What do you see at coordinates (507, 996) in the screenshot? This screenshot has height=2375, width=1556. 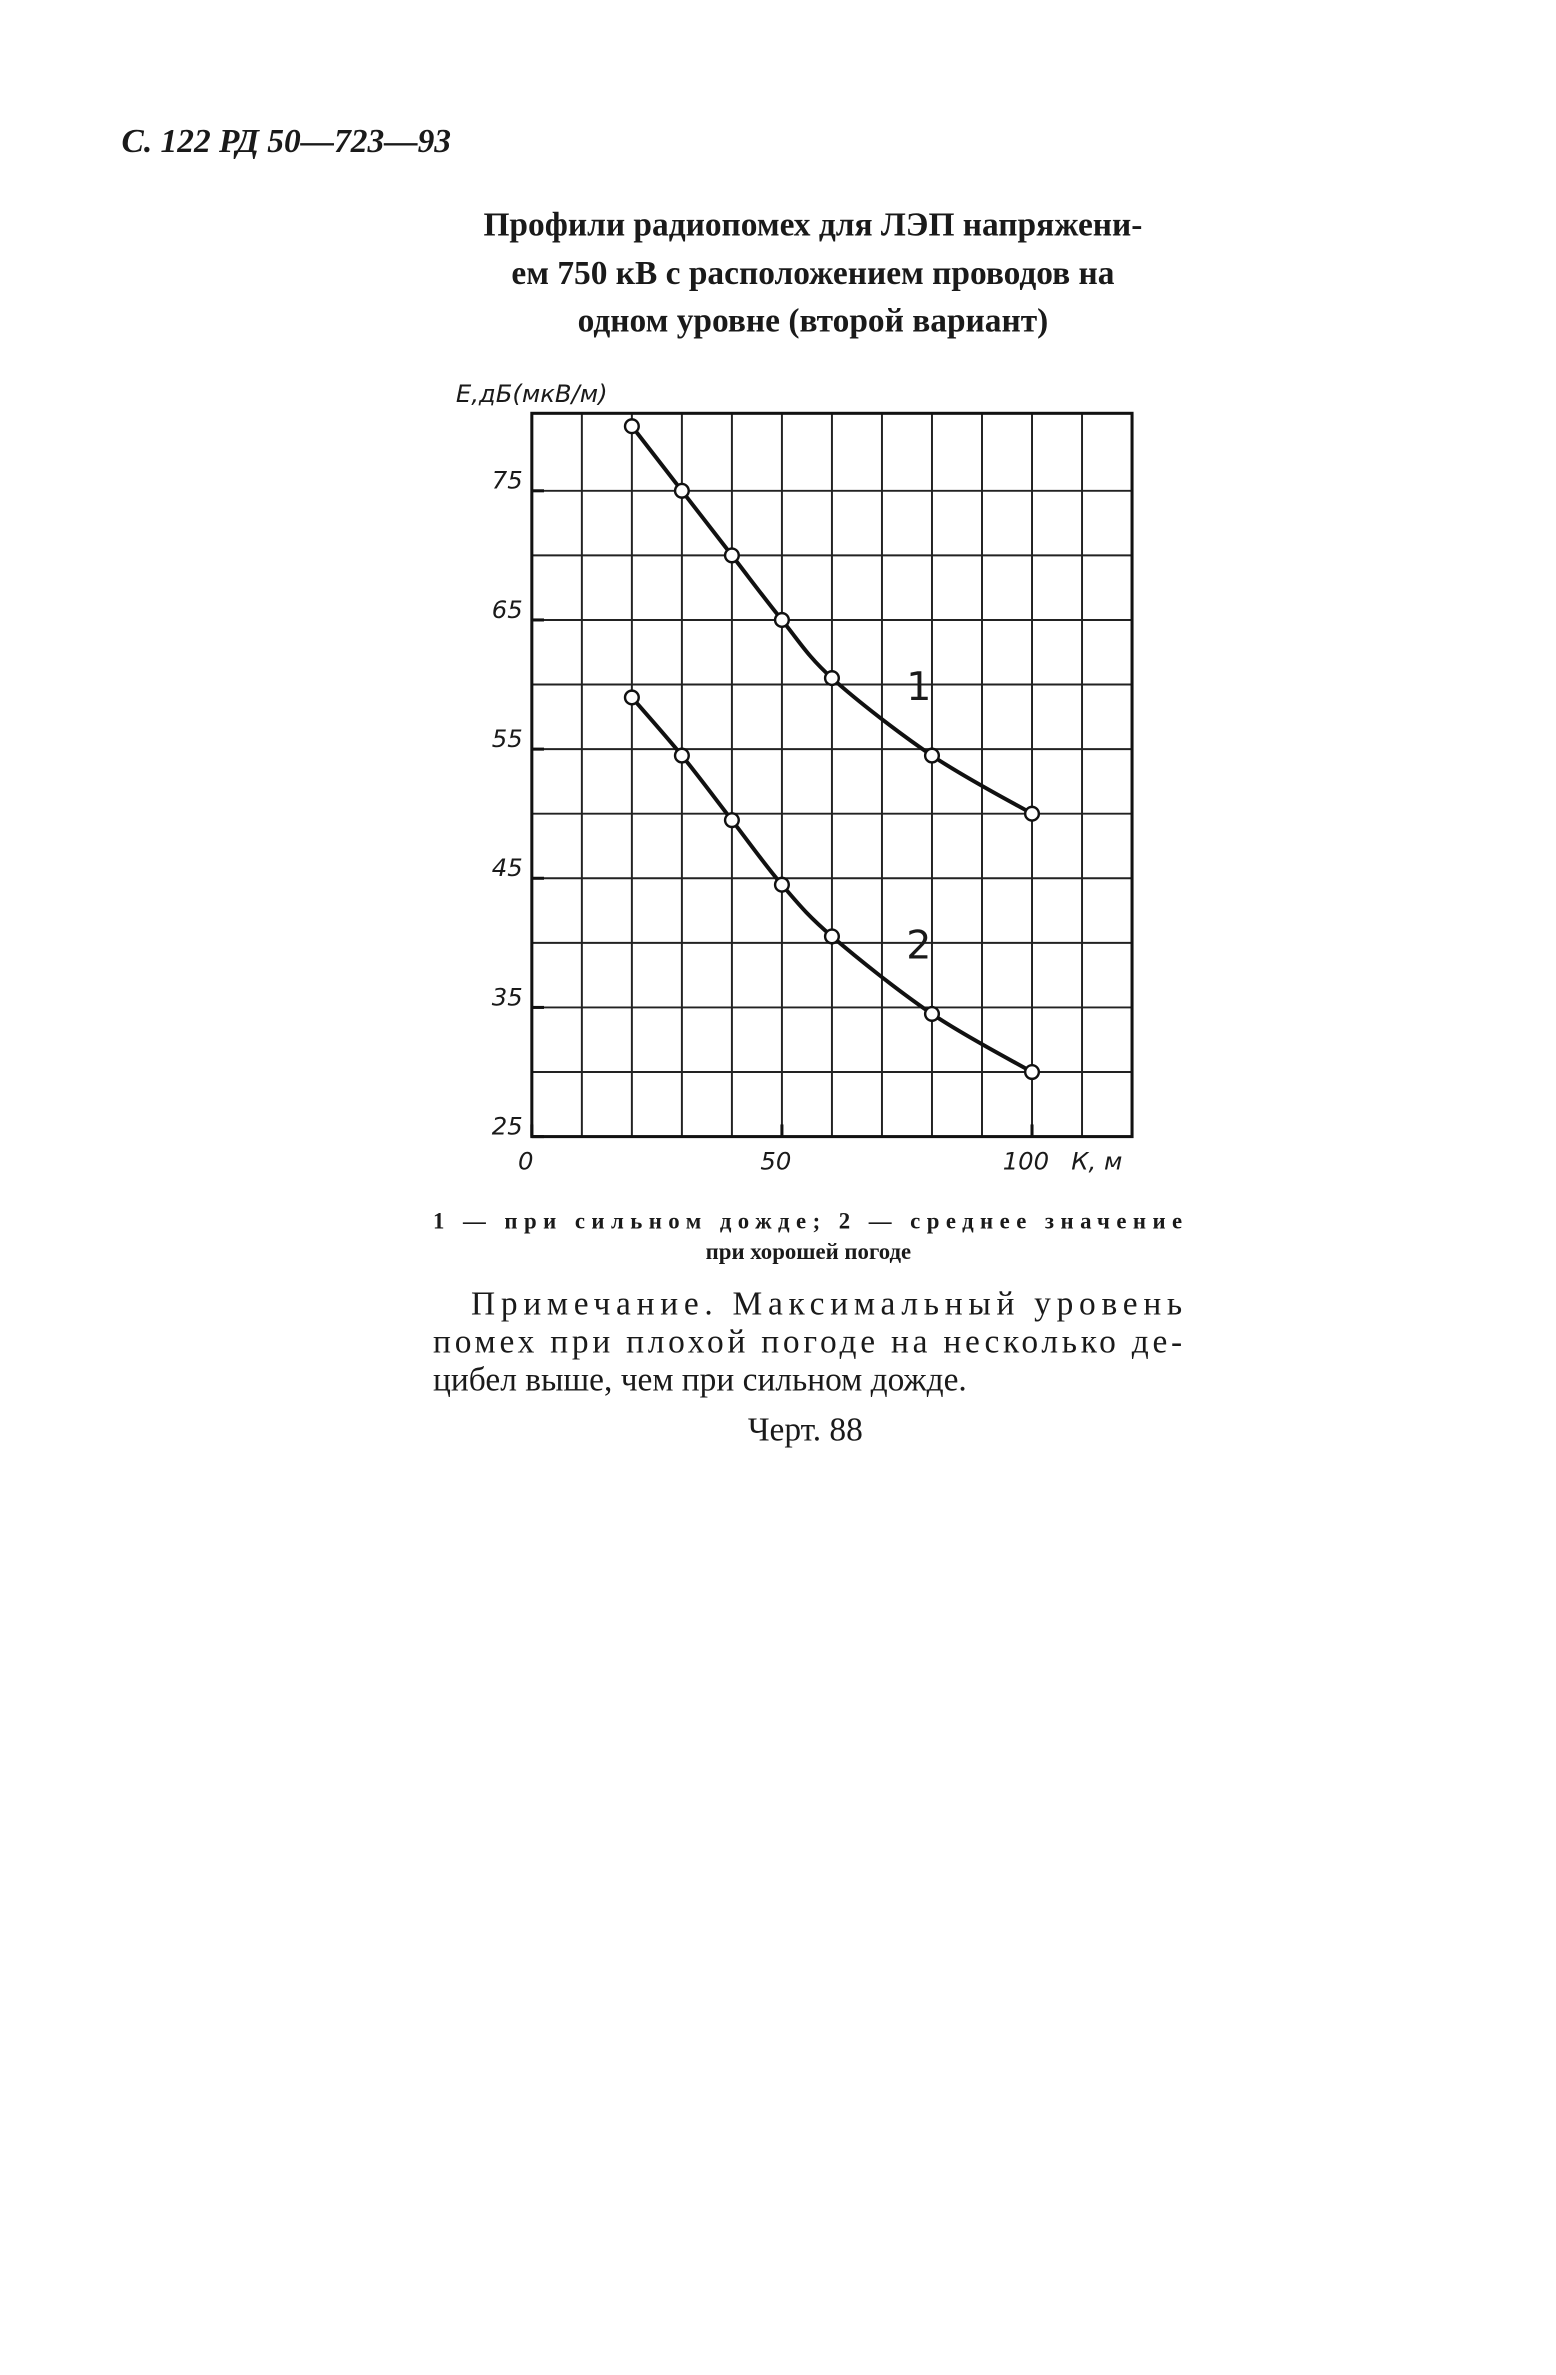 I see `y-tick-label: 35` at bounding box center [507, 996].